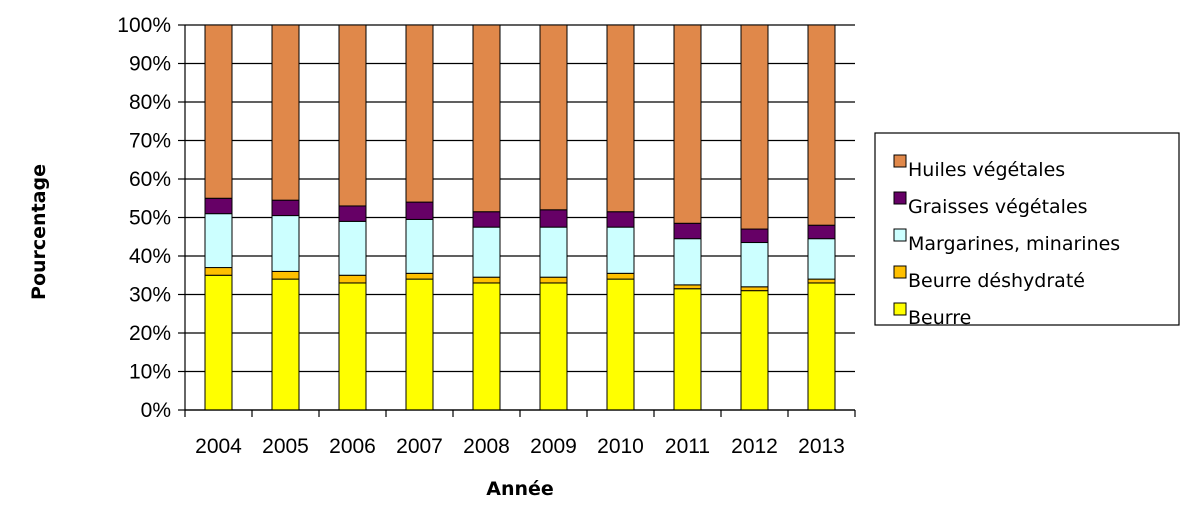 The width and height of the screenshot is (1180, 511). I want to click on y-axis-title: Pourcentage, so click(39, 232).